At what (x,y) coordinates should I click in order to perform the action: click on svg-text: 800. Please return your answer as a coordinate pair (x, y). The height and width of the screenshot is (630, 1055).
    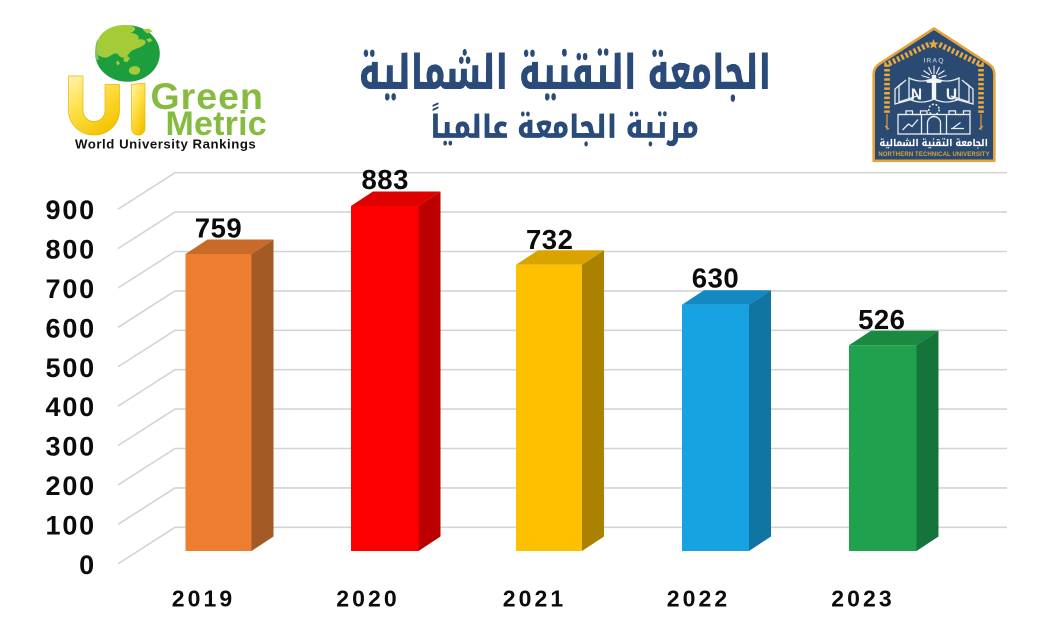
    Looking at the image, I should click on (71, 250).